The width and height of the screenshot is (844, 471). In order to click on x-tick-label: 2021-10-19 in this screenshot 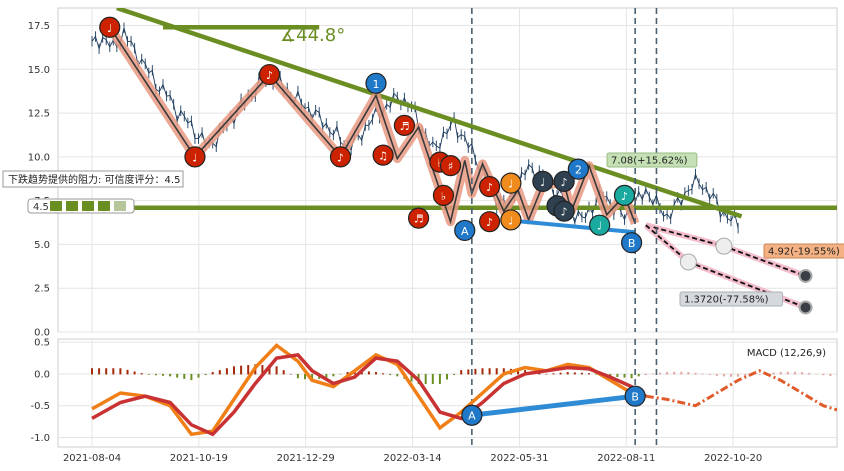, I will do `click(199, 458)`.